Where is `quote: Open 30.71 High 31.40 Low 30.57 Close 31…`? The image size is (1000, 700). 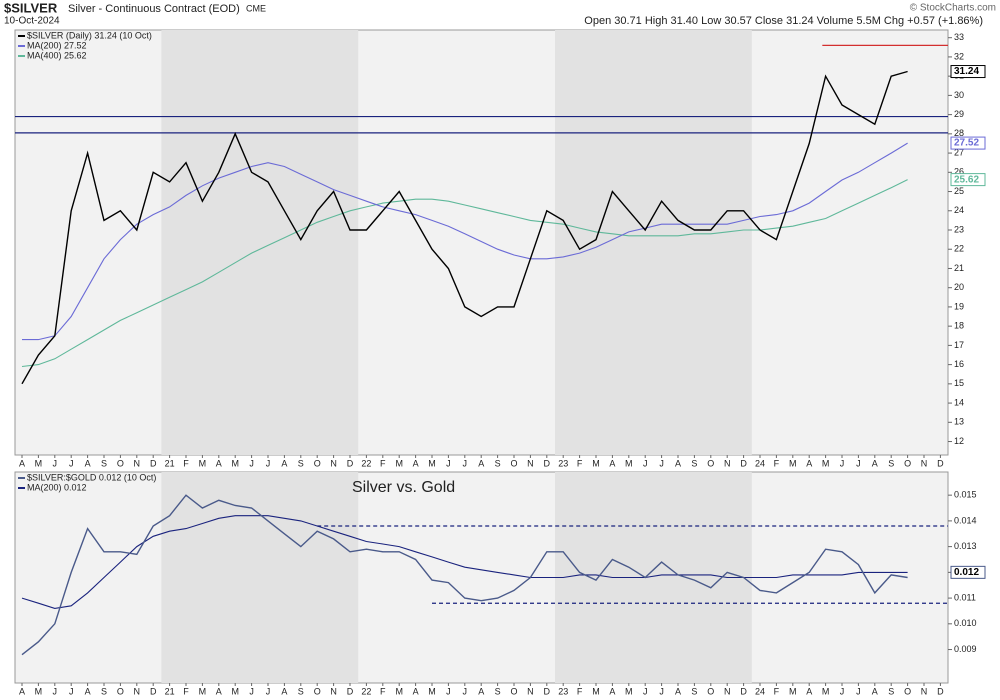
quote: Open 30.71 High 31.40 Low 30.57 Close 31… is located at coordinates (783, 21).